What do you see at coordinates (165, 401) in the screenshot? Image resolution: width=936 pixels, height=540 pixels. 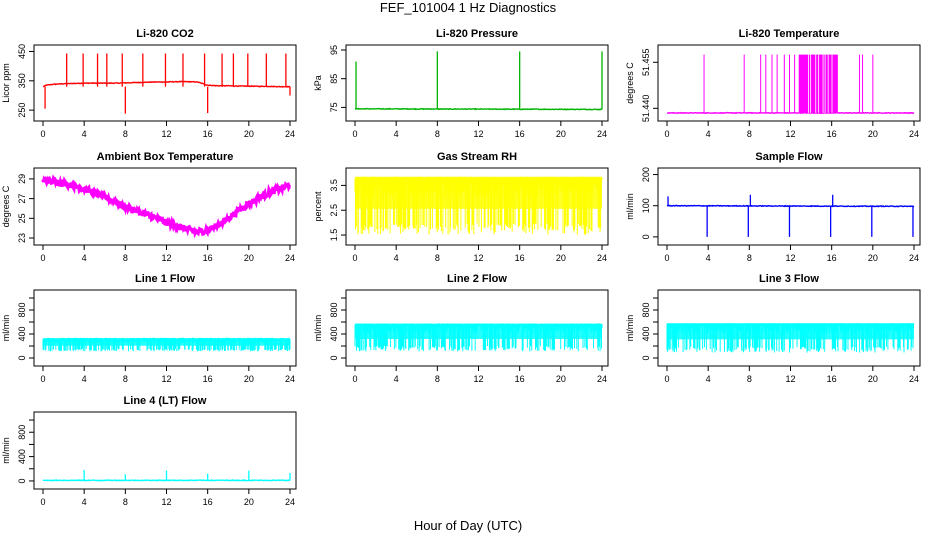 I see `panel-title: Line 4 (LT) Flow` at bounding box center [165, 401].